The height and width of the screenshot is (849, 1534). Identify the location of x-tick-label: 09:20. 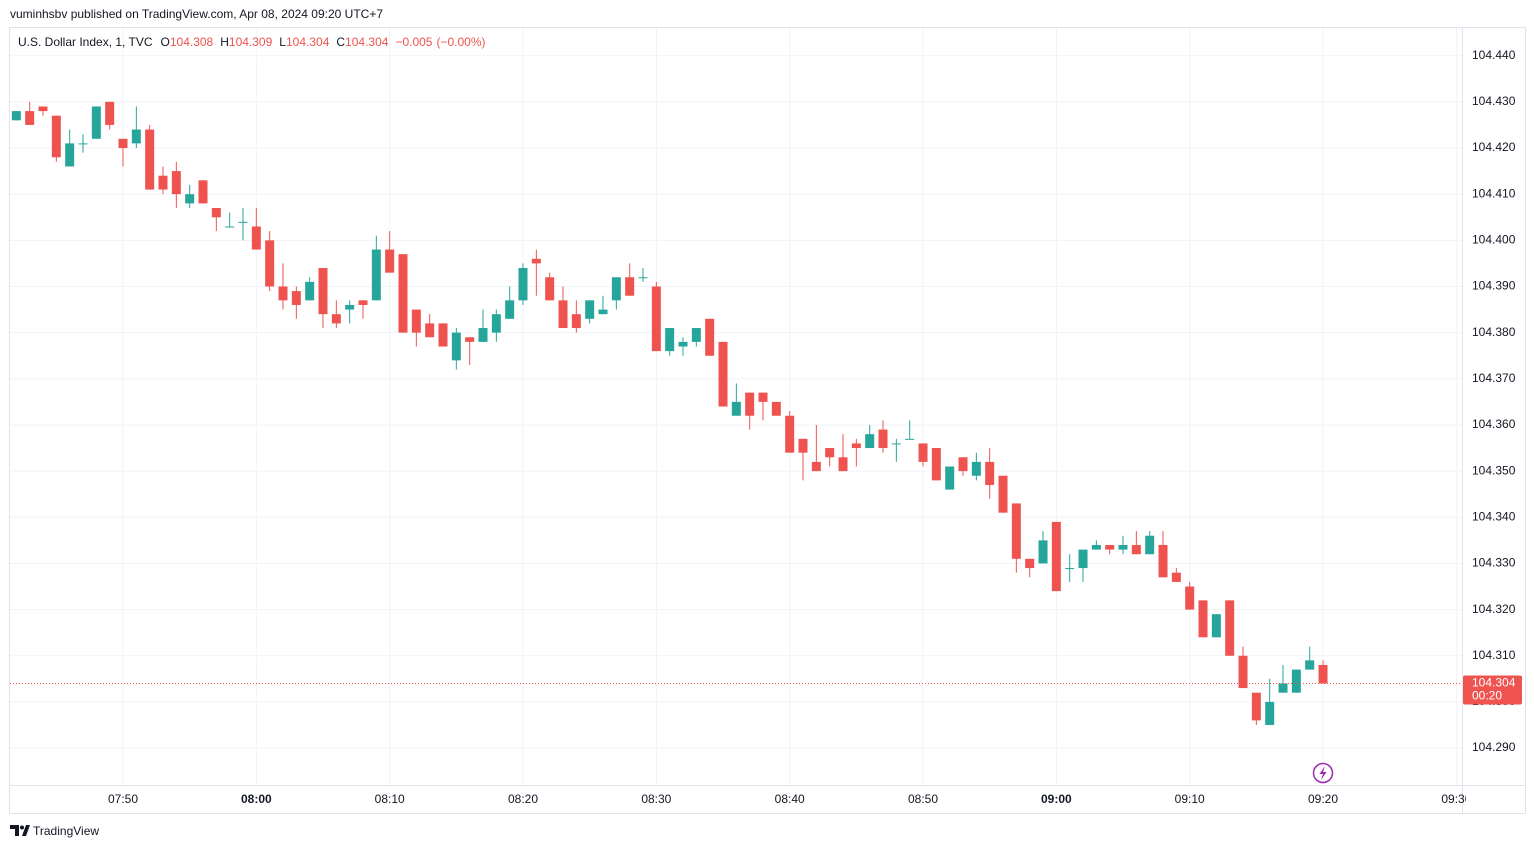
(1323, 799).